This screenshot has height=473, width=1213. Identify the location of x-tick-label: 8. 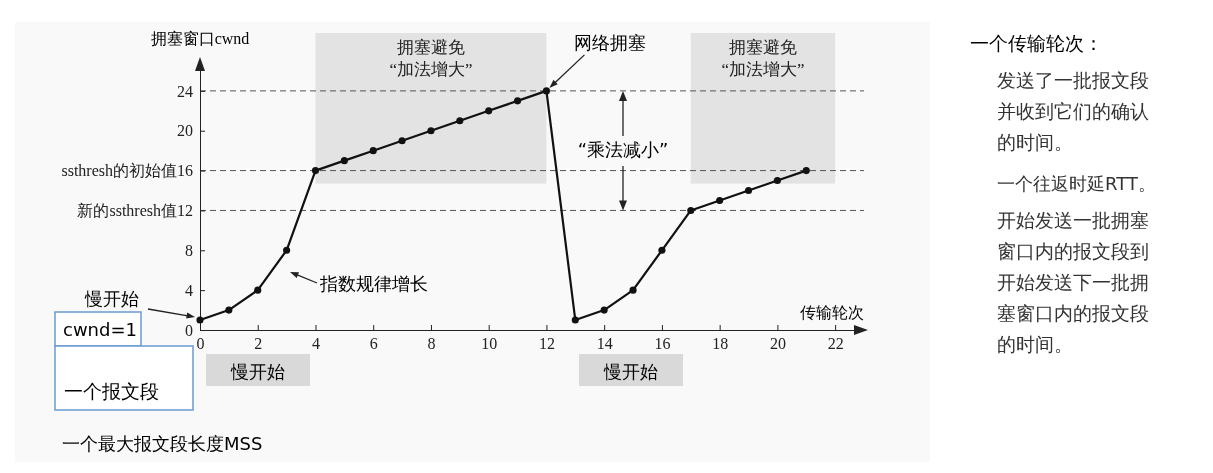
(431, 344).